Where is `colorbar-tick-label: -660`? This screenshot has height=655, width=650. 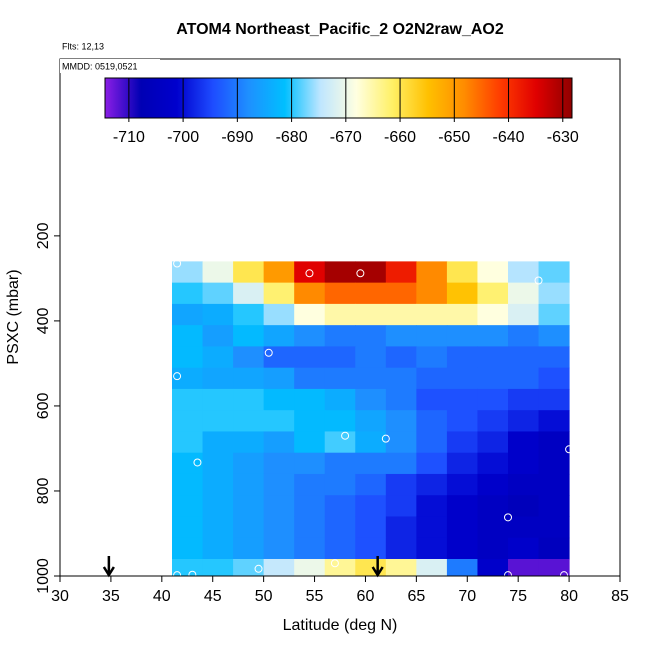
colorbar-tick-label: -660 is located at coordinates (400, 137).